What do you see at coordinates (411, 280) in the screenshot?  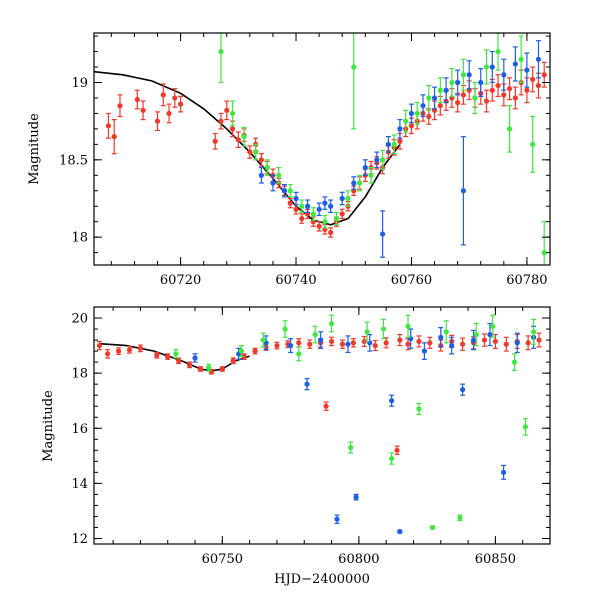 I see `top-x-tick-label: 60760` at bounding box center [411, 280].